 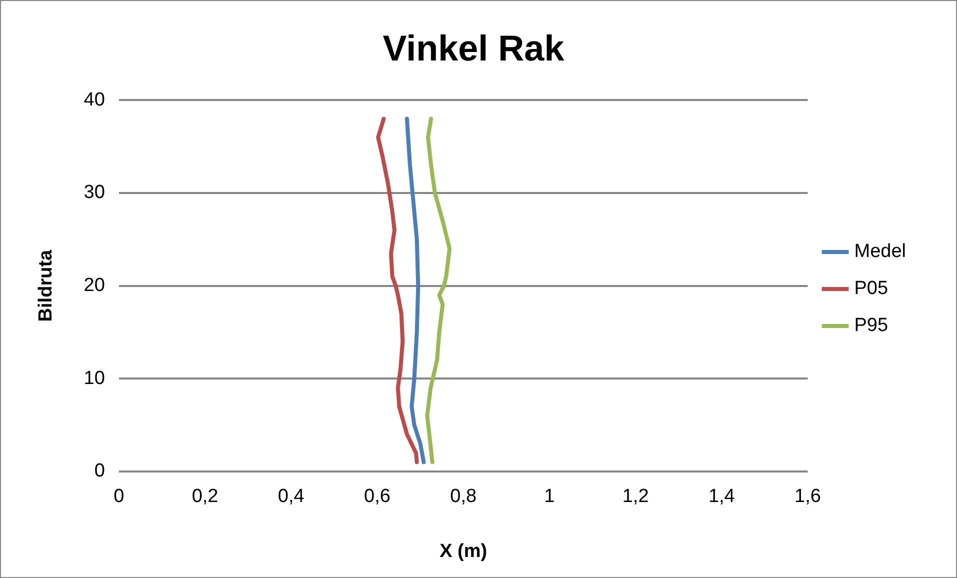 What do you see at coordinates (871, 289) in the screenshot?
I see `legend-label: P05` at bounding box center [871, 289].